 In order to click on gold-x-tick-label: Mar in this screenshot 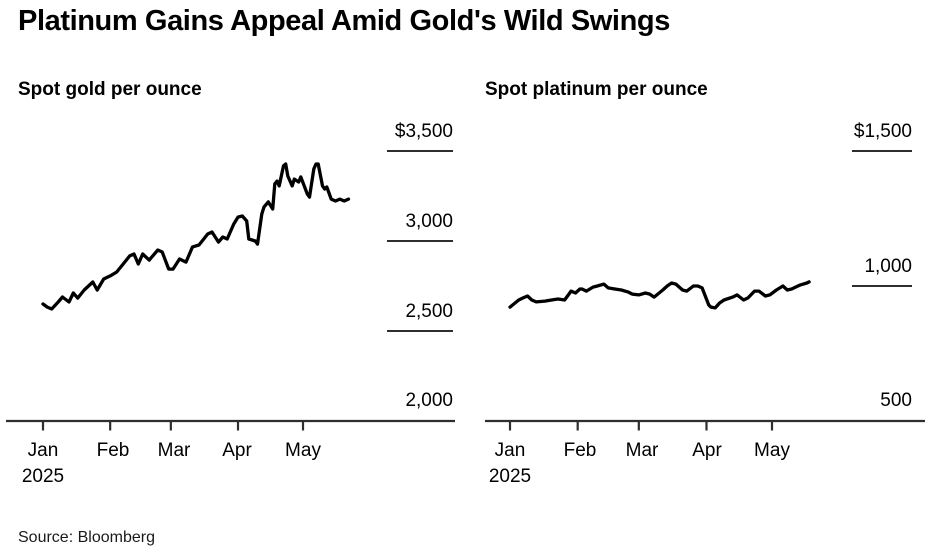, I will do `click(174, 450)`.